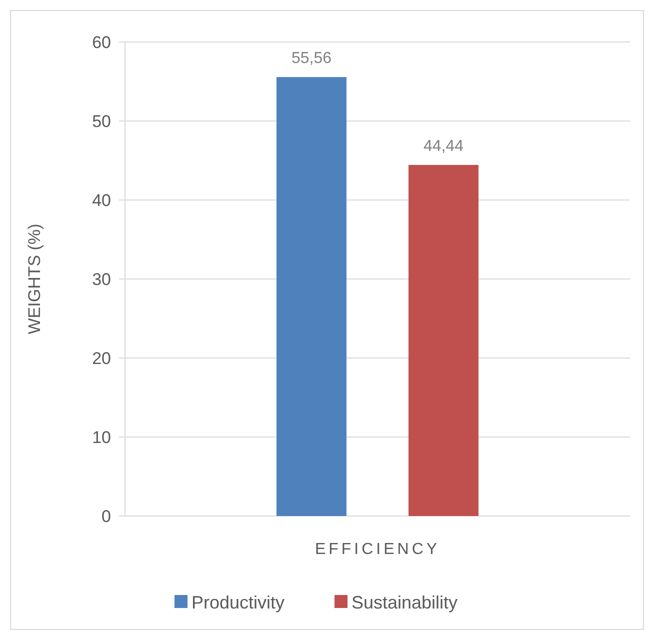  What do you see at coordinates (101, 121) in the screenshot?
I see `y-tick-label: 50` at bounding box center [101, 121].